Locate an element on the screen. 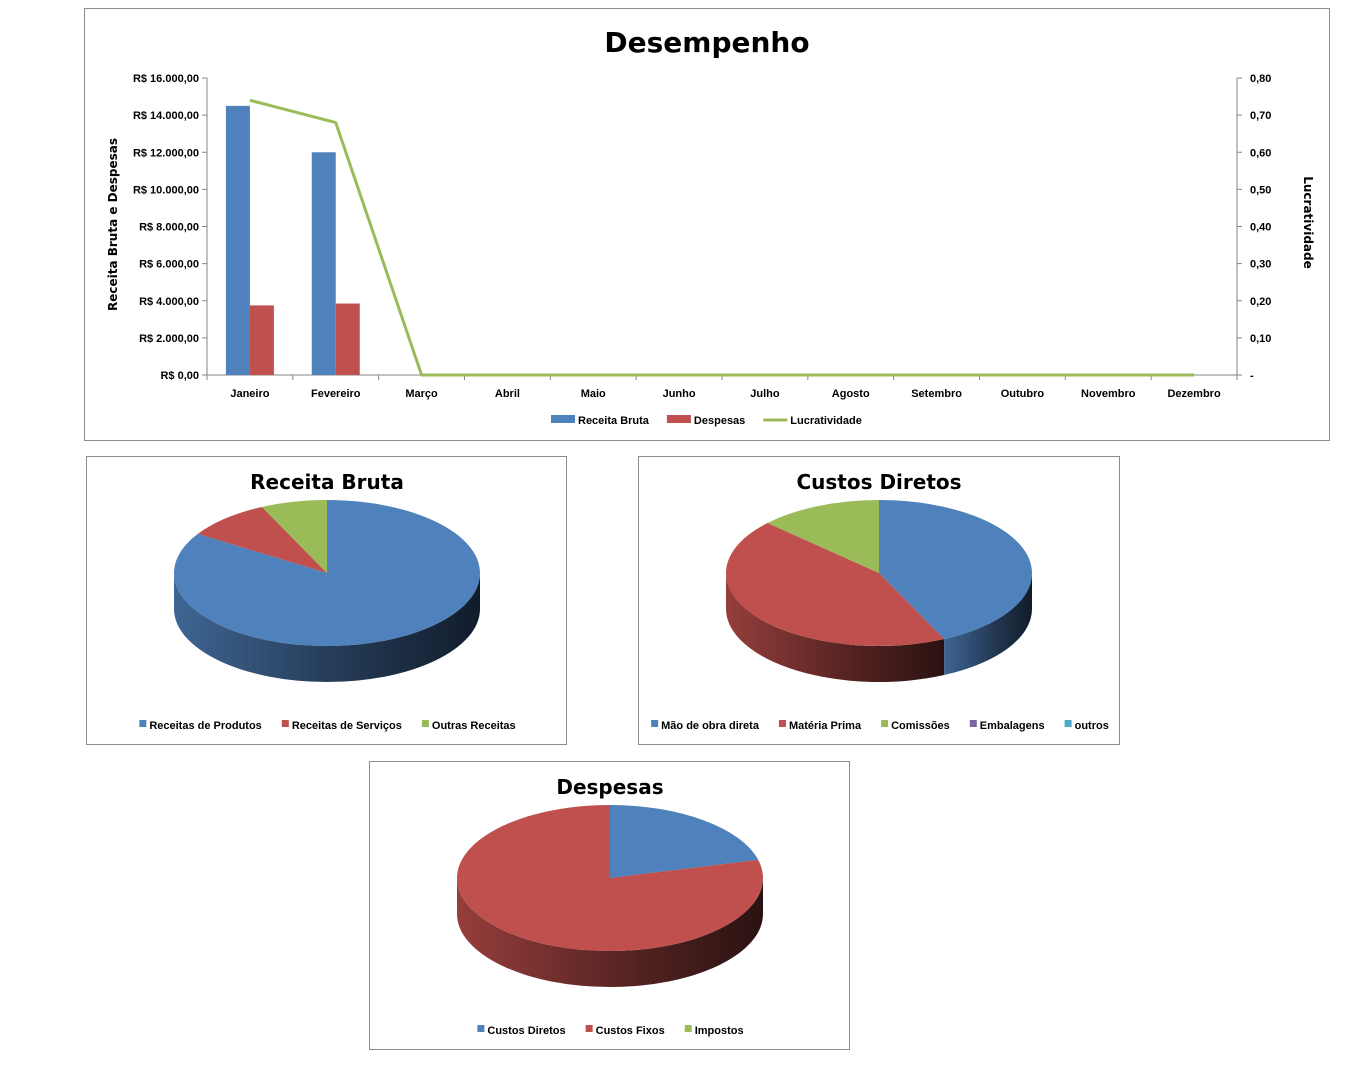 The width and height of the screenshot is (1370, 1066). y-tick-label: R$ 14.000,00 is located at coordinates (166, 116).